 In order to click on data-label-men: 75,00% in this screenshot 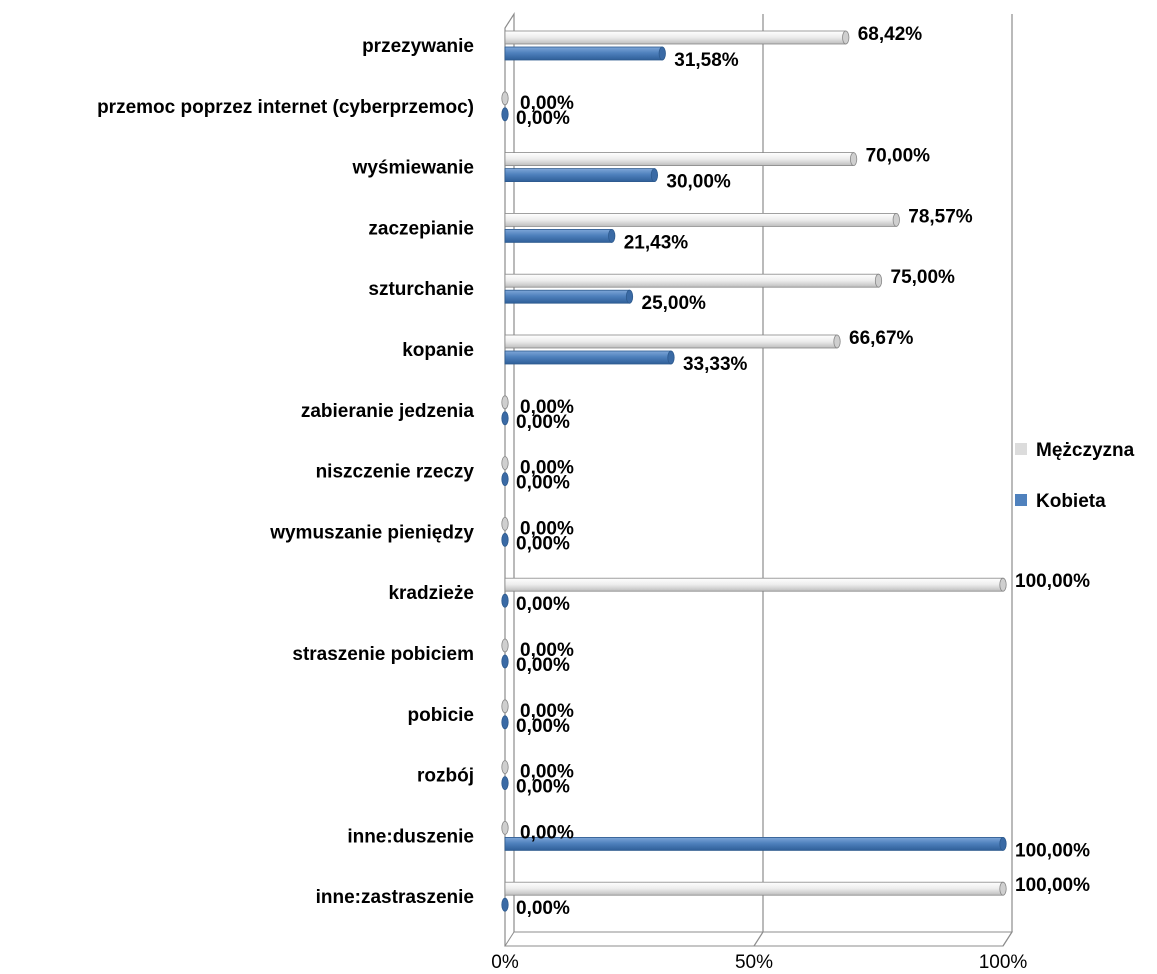, I will do `click(923, 277)`.